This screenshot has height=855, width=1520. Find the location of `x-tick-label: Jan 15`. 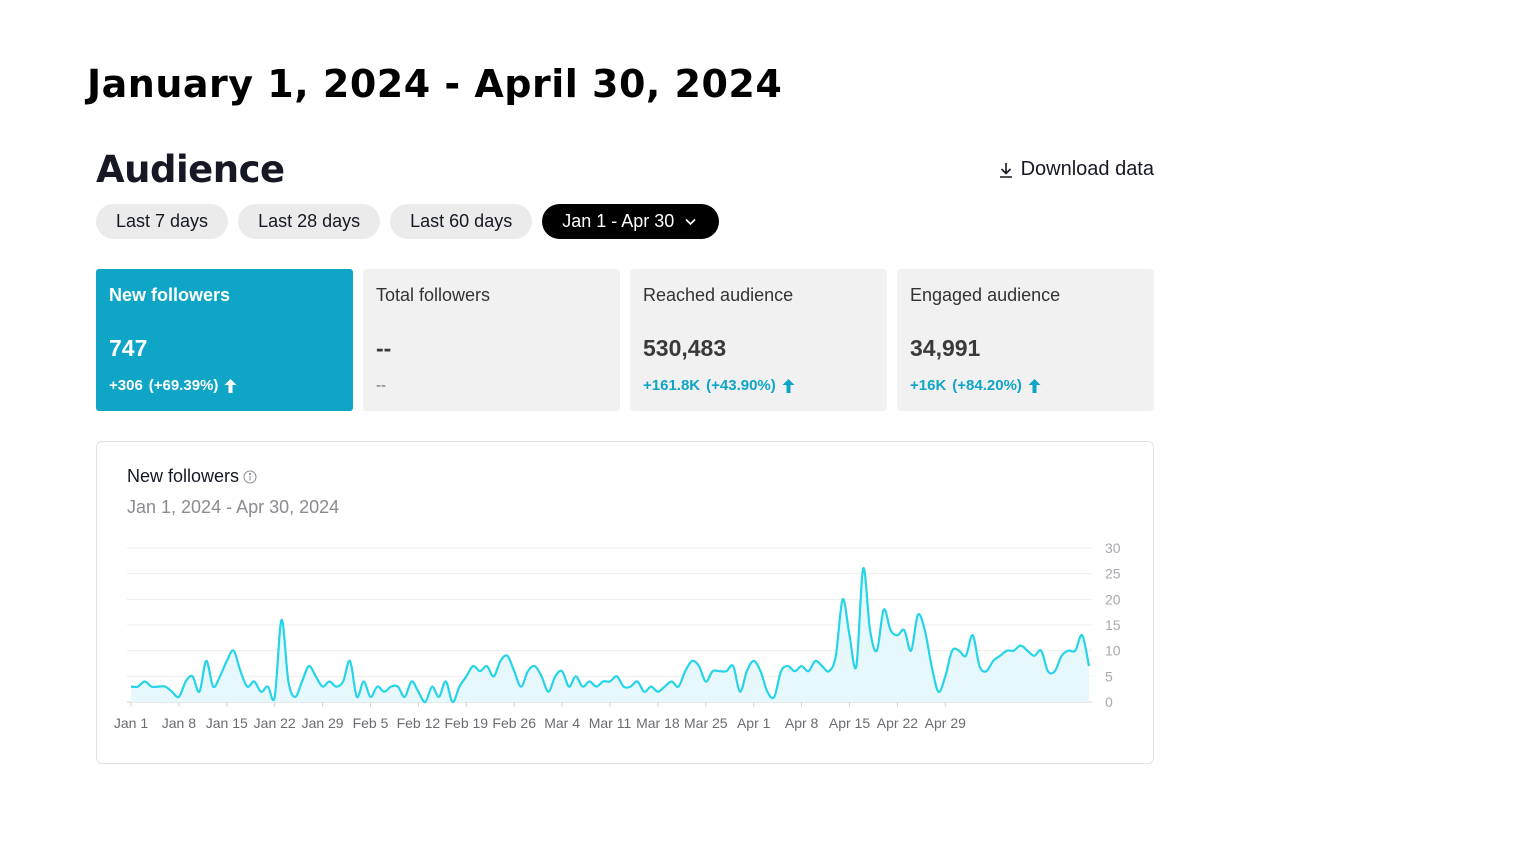

x-tick-label: Jan 15 is located at coordinates (227, 723).